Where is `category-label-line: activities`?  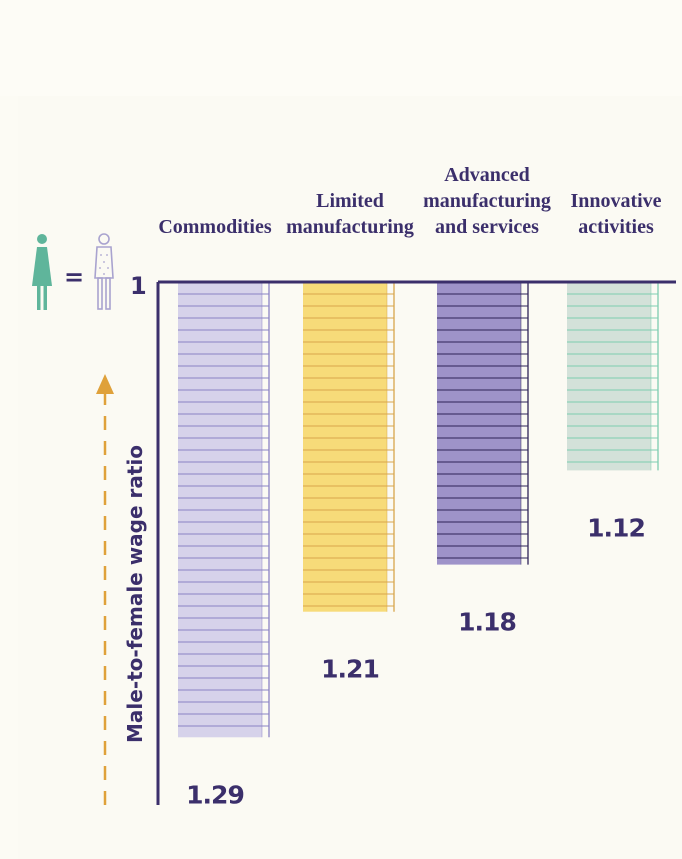 category-label-line: activities is located at coordinates (616, 227).